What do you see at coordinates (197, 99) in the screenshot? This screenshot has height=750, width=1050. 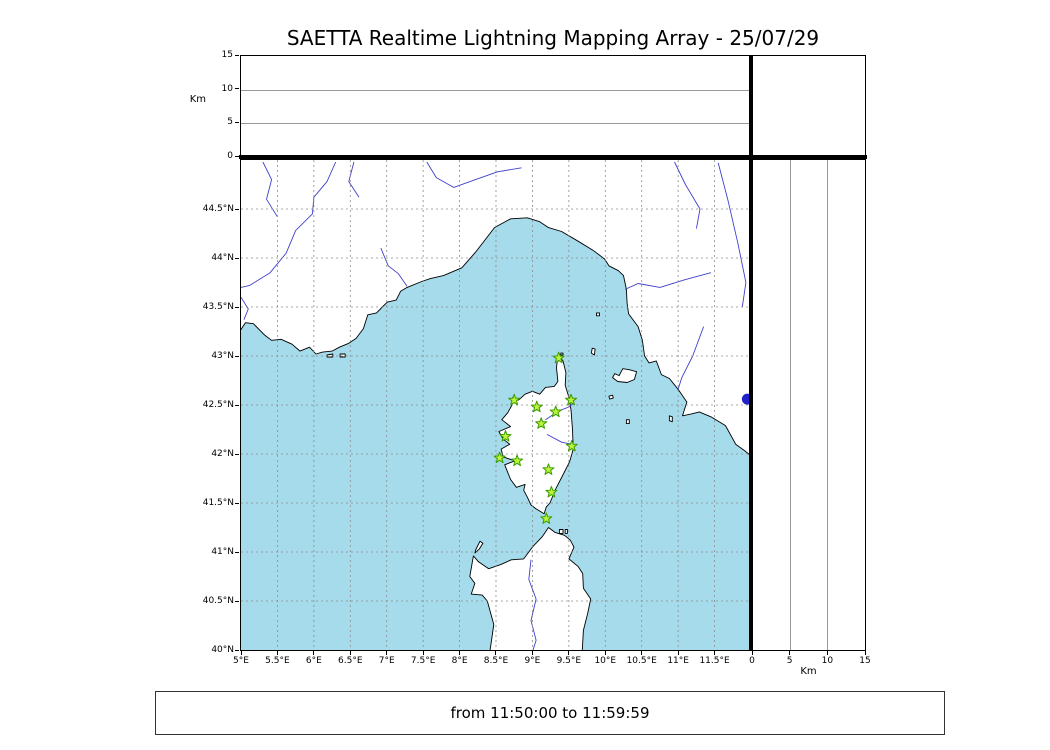 I see `top-panel-axis-label: Km` at bounding box center [197, 99].